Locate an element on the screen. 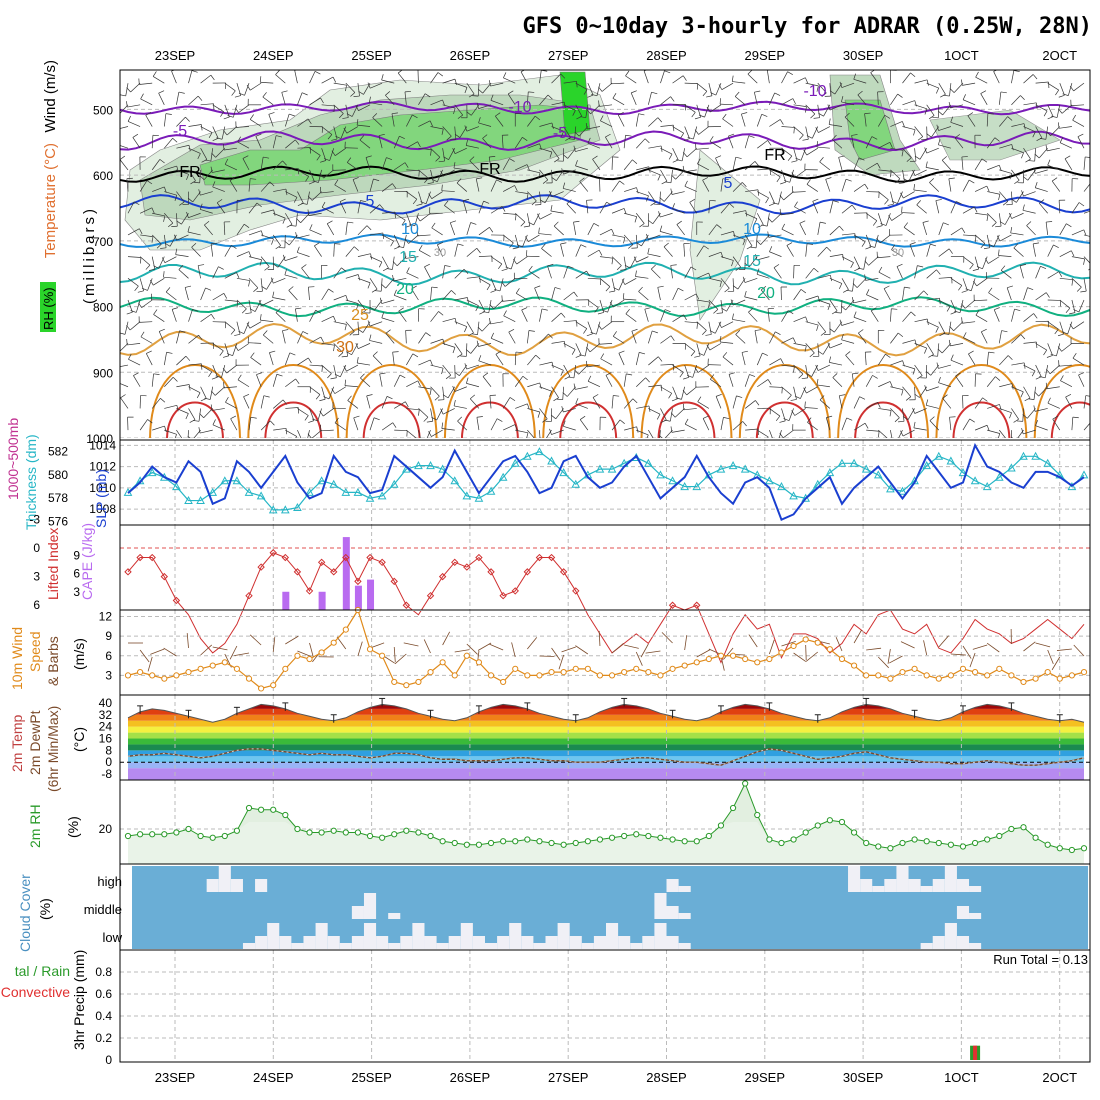 The width and height of the screenshot is (1100, 1100). thickness-unit-label: Thickness (dm) is located at coordinates (31, 482).